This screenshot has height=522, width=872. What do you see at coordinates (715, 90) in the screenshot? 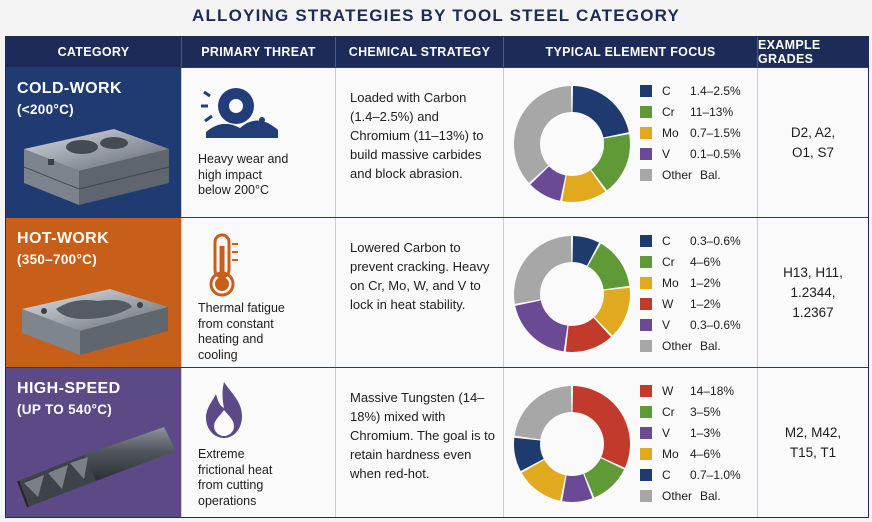
I see `legend-value: 1.4–2.5%` at bounding box center [715, 90].